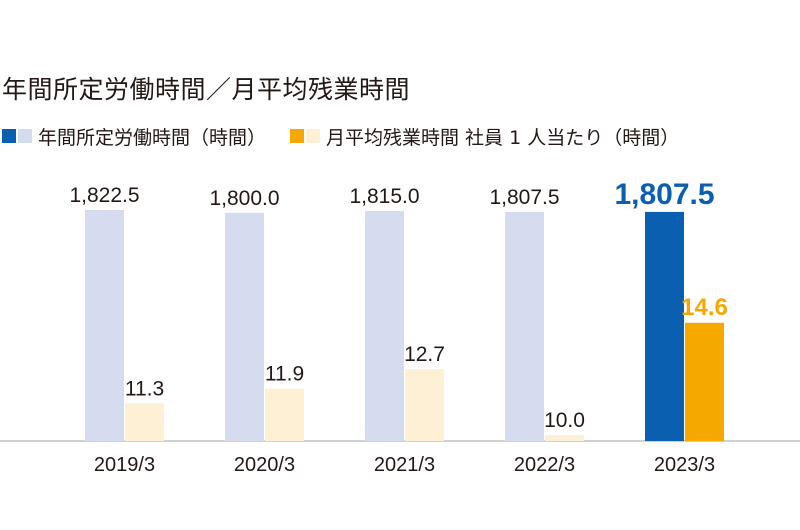 This screenshot has height=530, width=800. I want to click on x-tick-label: 2019/3, so click(124, 465).